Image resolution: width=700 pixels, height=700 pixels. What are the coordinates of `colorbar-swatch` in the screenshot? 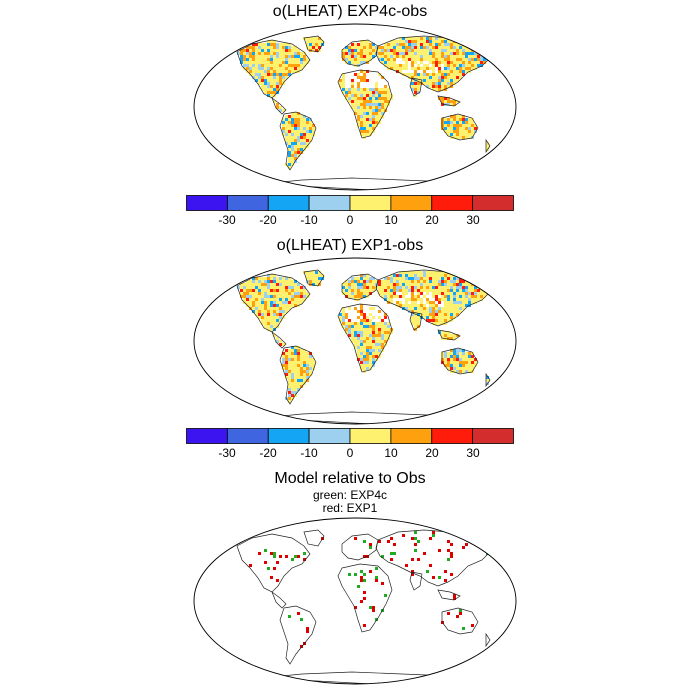 It's located at (288, 203).